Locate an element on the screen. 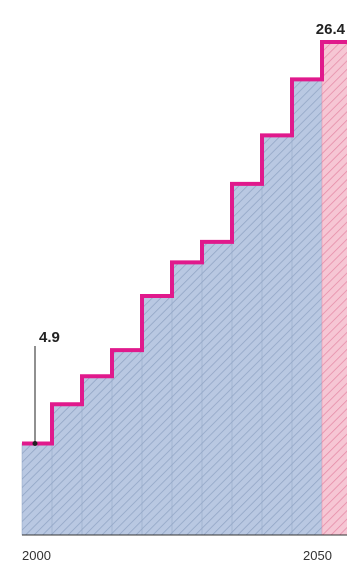  bar-2045 is located at coordinates (307, 307).